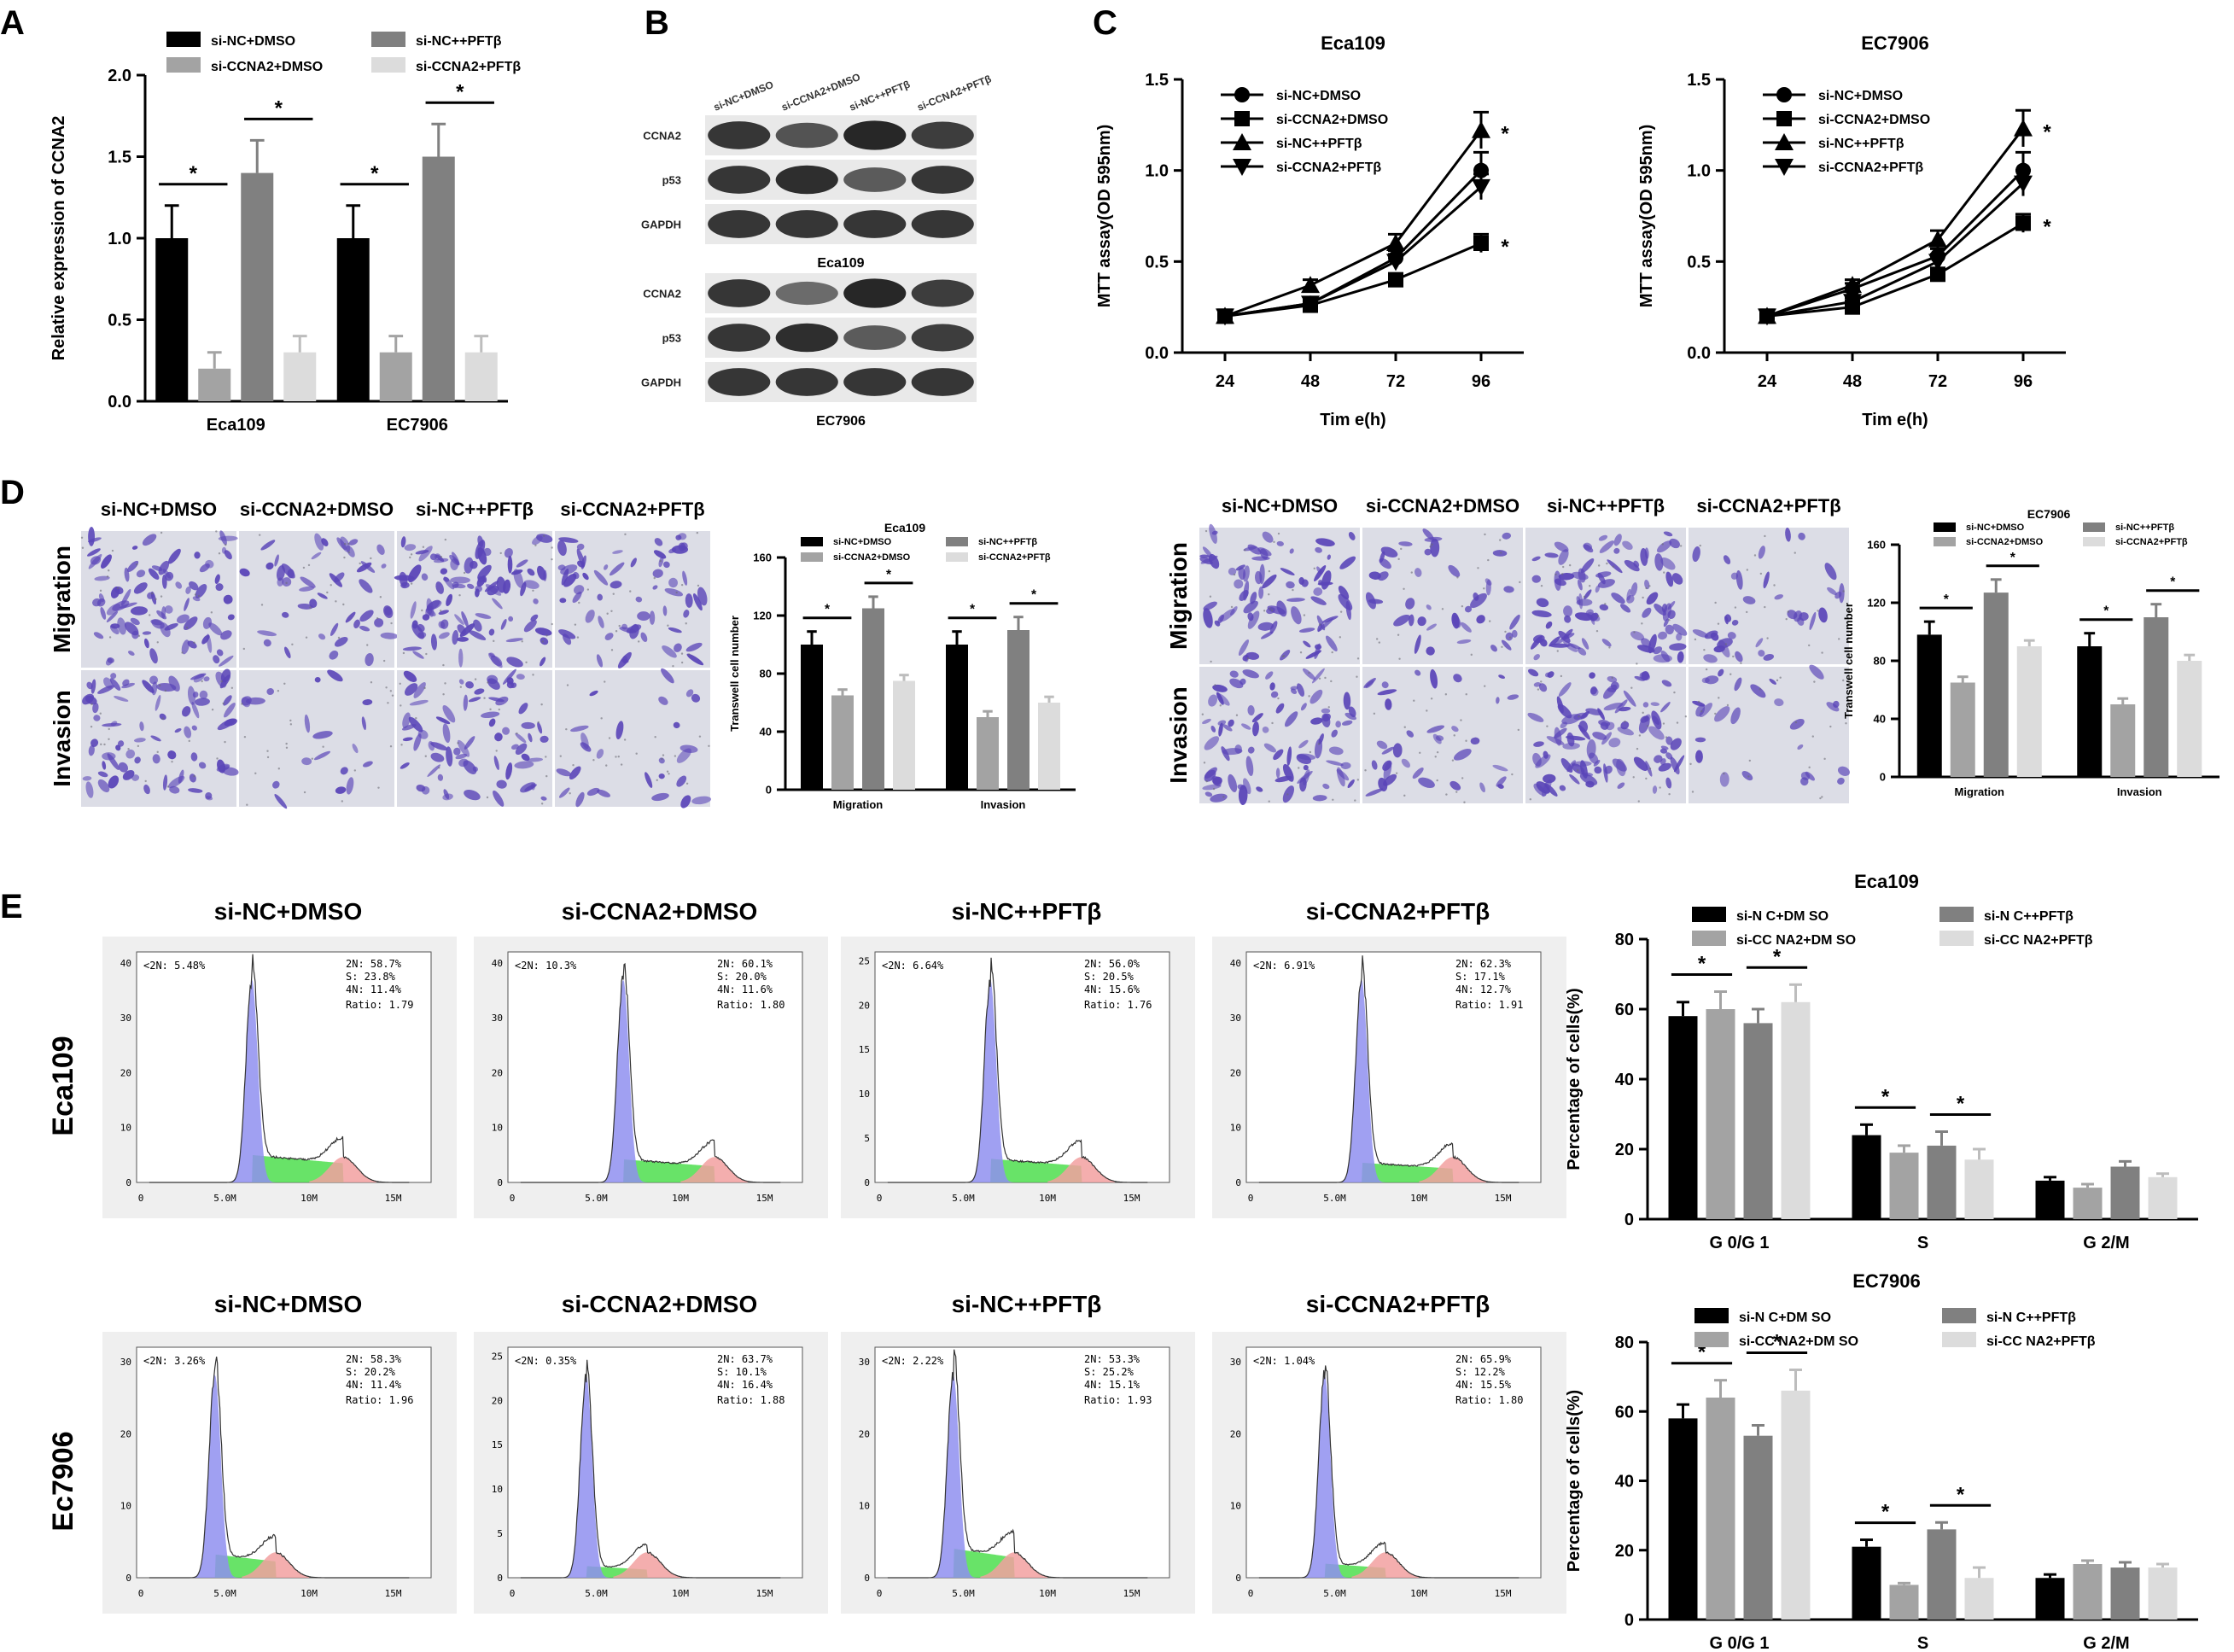 This screenshot has height=1652, width=2234. What do you see at coordinates (1702, 964) in the screenshot?
I see `significance-star: *` at bounding box center [1702, 964].